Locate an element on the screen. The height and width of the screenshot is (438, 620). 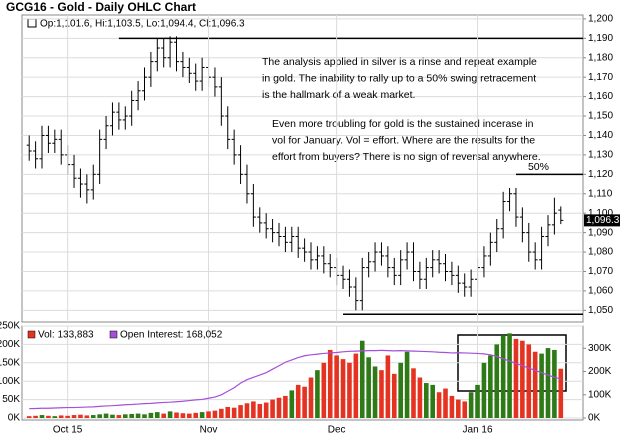
y-tick-label: 1,190 is located at coordinates (600, 38).